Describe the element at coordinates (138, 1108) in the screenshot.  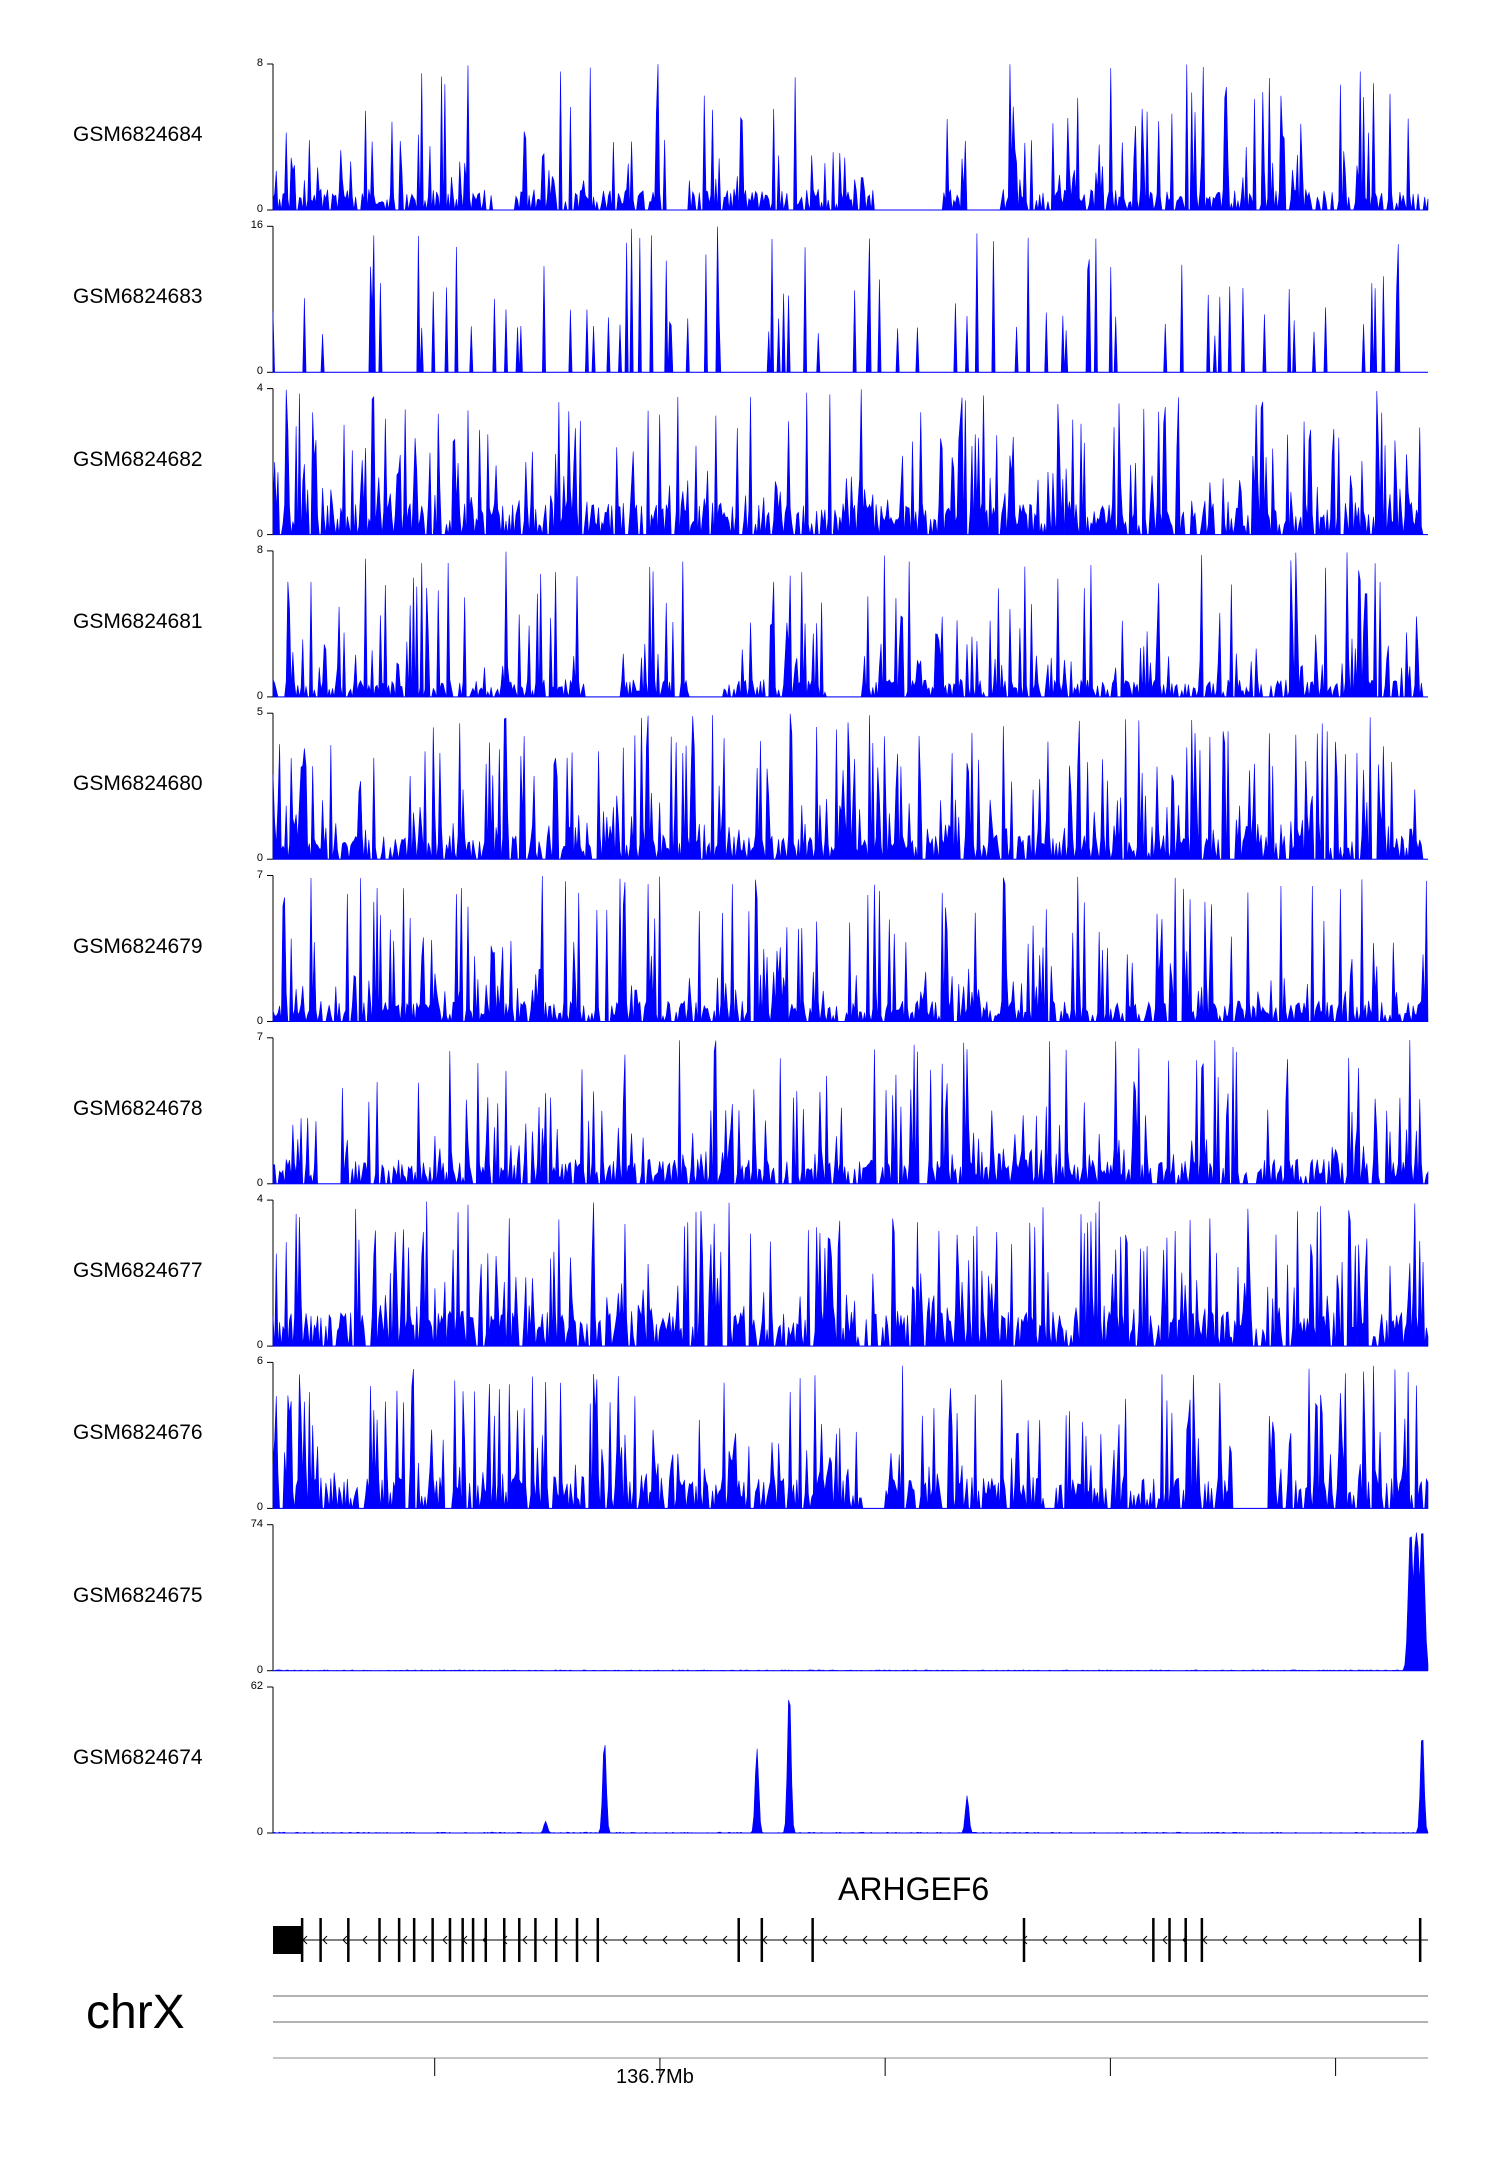
I see `track-label: GSM6824678` at that location.